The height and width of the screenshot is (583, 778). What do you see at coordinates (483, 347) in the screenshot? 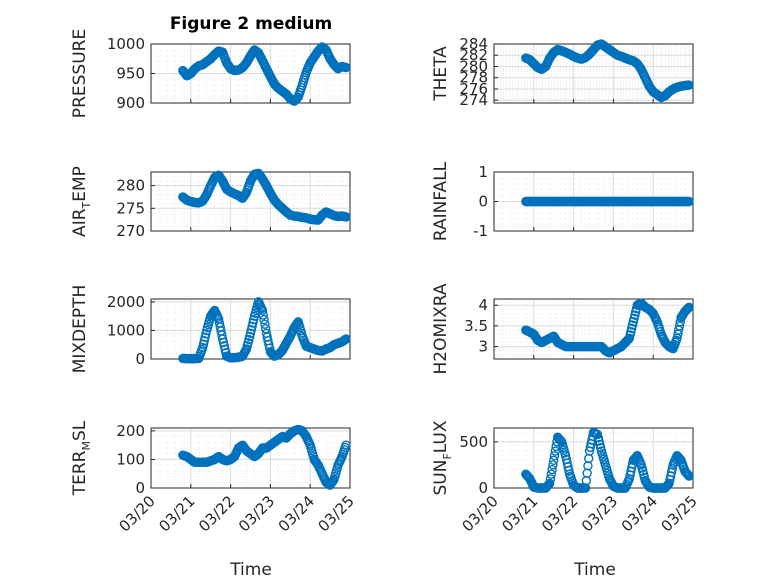
I see `y-tick-label: 3` at bounding box center [483, 347].